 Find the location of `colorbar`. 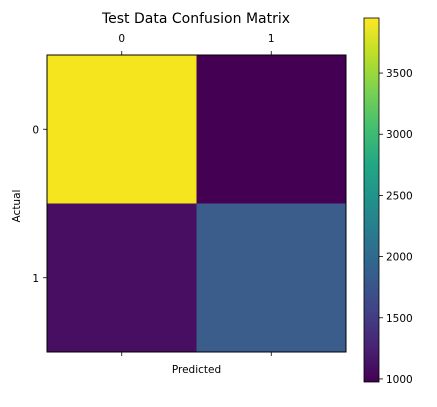

colorbar is located at coordinates (371, 200).